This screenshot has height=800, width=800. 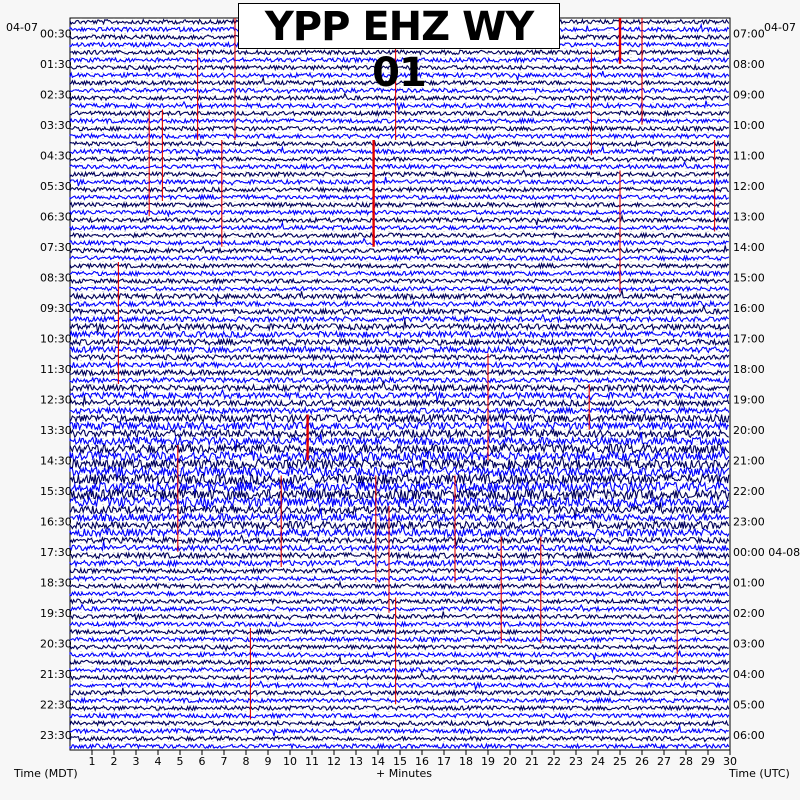 I want to click on x-tick-label: 17, so click(x=444, y=761).